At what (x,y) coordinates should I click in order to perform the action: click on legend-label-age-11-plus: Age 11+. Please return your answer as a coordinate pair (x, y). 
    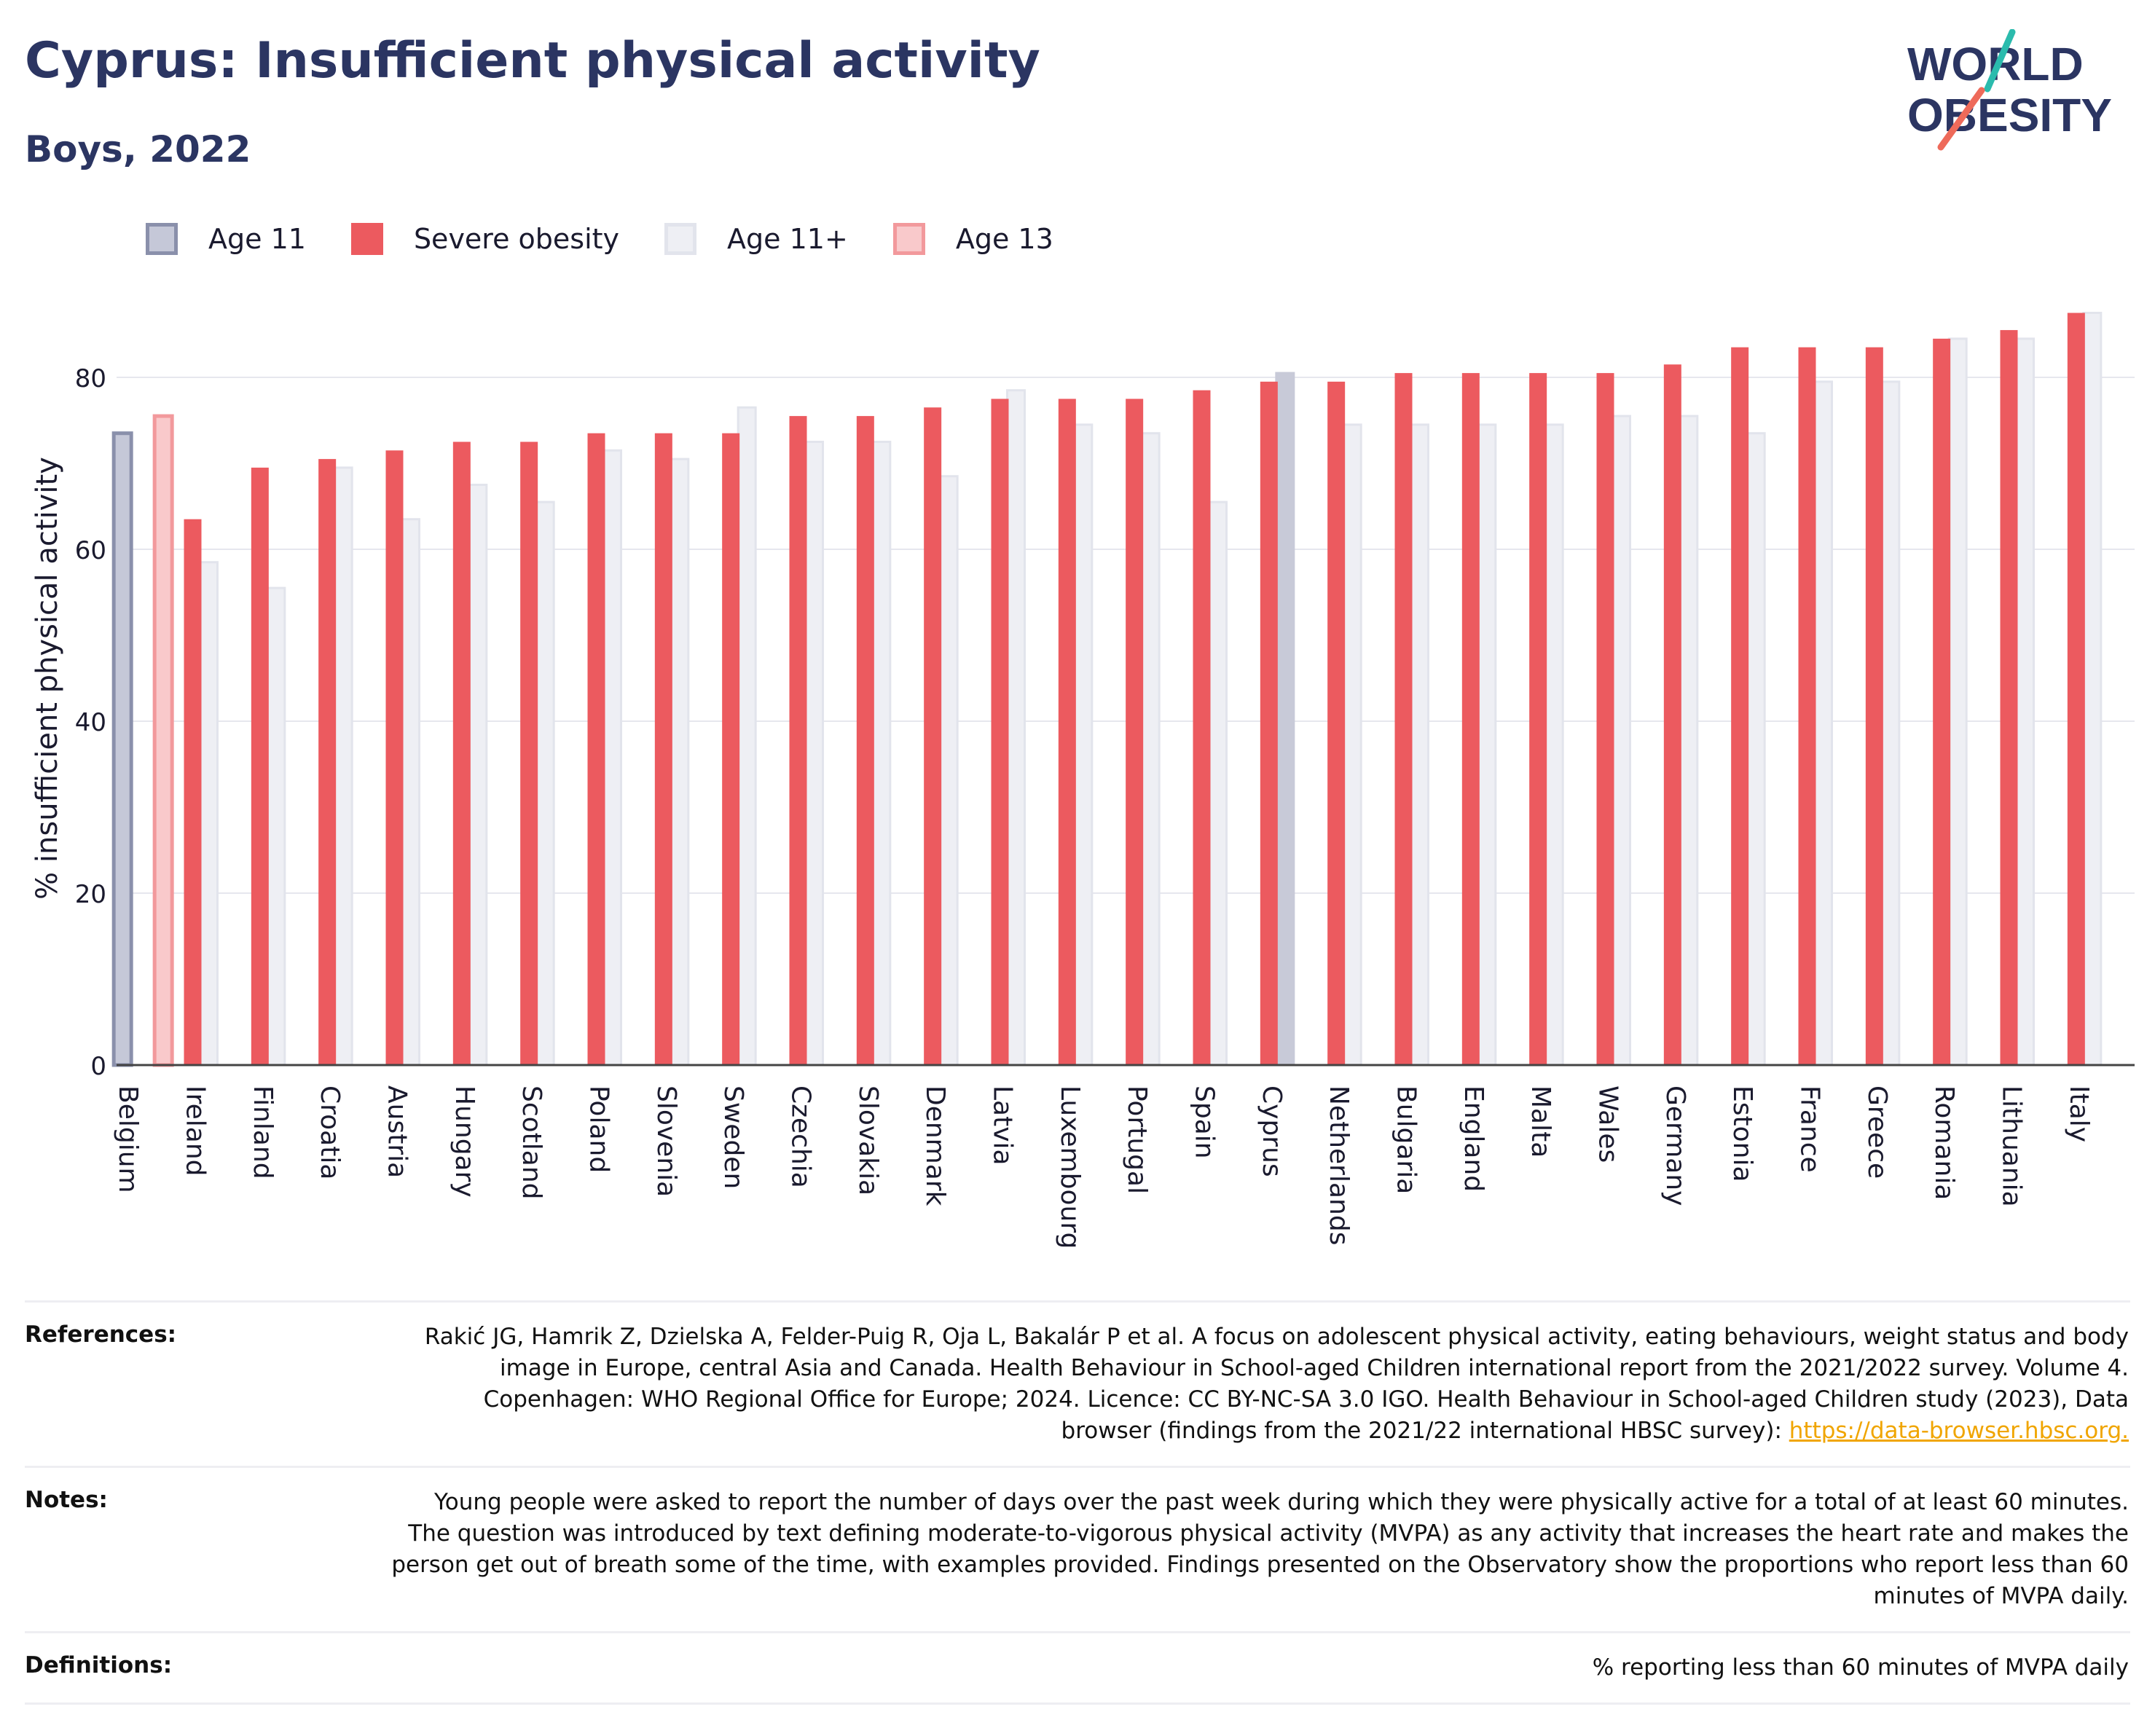
    Looking at the image, I should click on (787, 239).